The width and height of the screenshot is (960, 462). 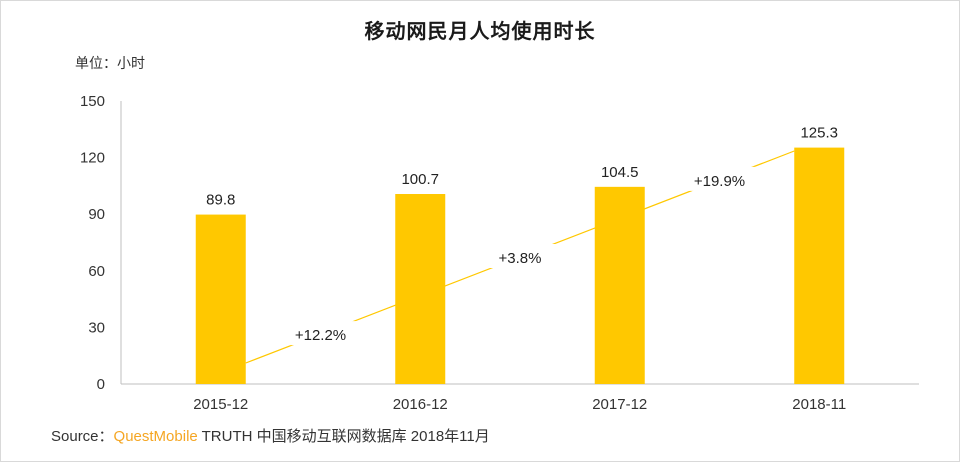 What do you see at coordinates (480, 32) in the screenshot?
I see `chart-title: 移动网民月人均使用时长` at bounding box center [480, 32].